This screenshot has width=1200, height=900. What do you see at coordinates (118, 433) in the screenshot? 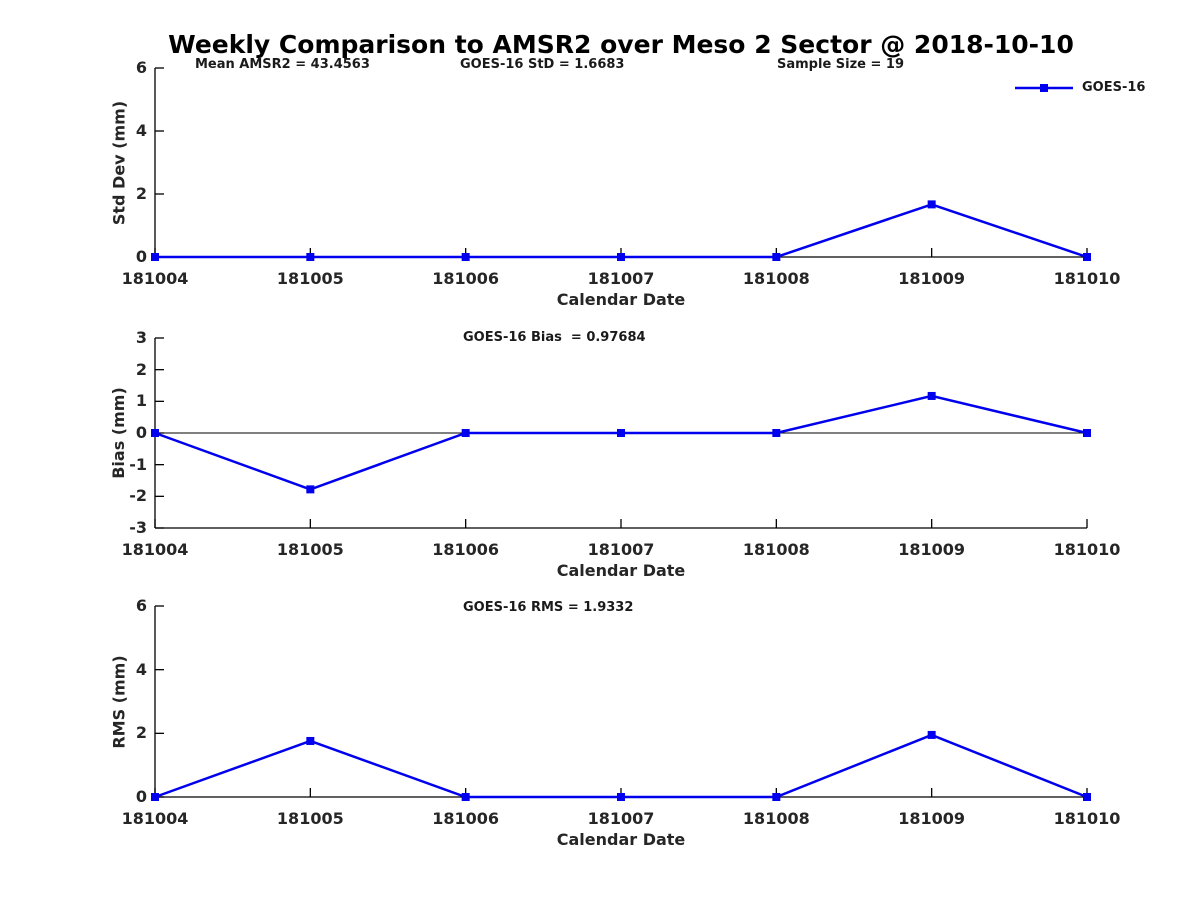
I see `y-axis-title: Bias (mm)` at bounding box center [118, 433].